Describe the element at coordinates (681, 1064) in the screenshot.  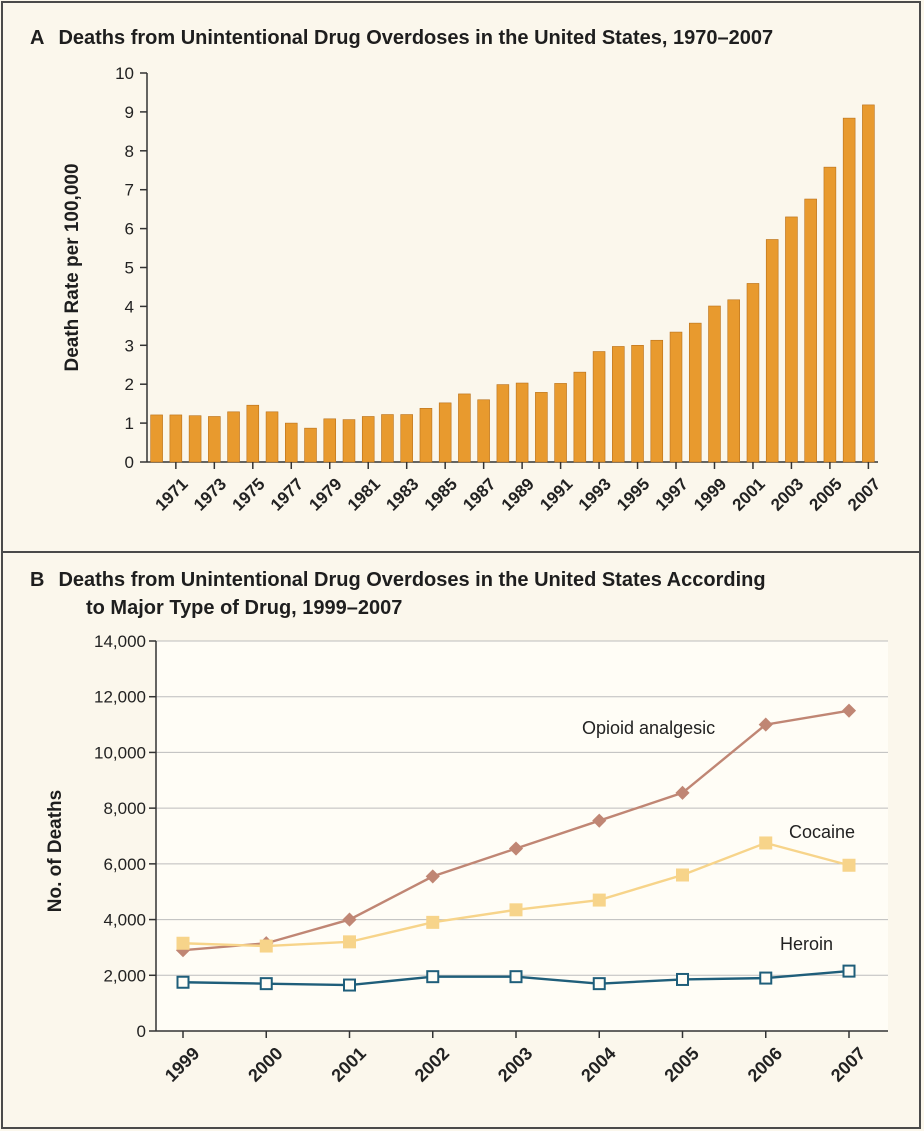
I see `x-tick-label: 2005` at that location.